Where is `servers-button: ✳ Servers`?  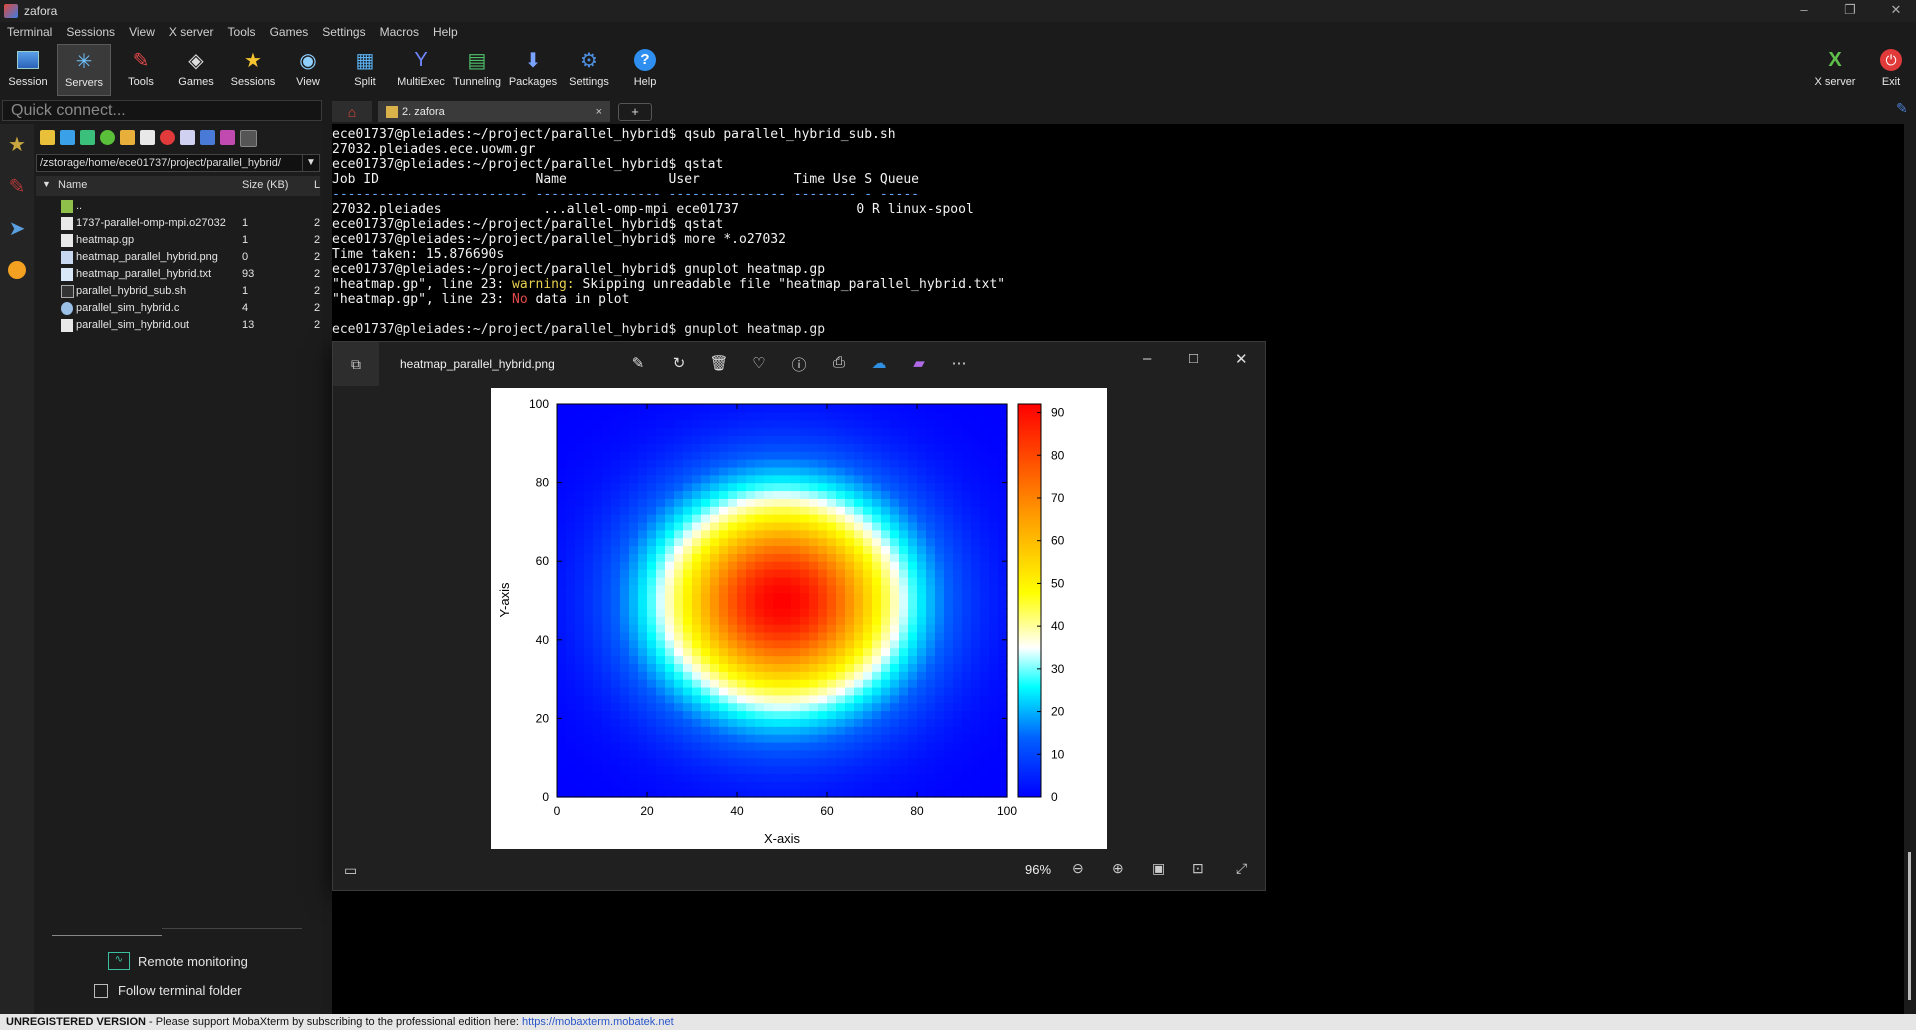 servers-button: ✳ Servers is located at coordinates (84, 70).